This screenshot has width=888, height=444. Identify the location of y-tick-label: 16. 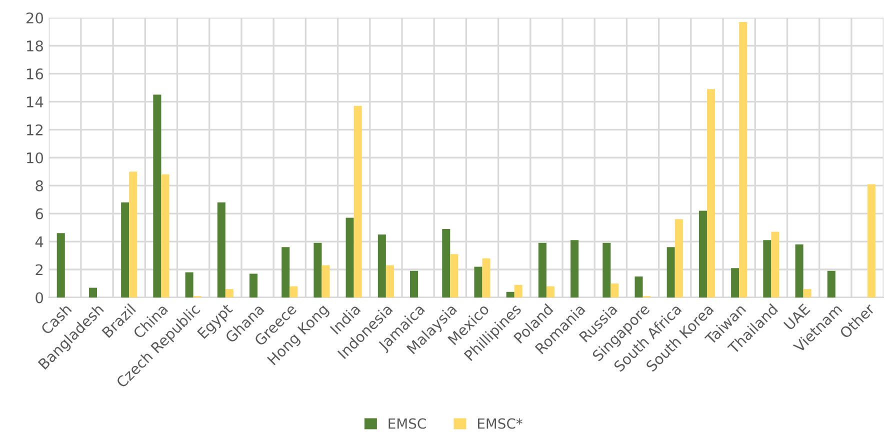
(35, 74).